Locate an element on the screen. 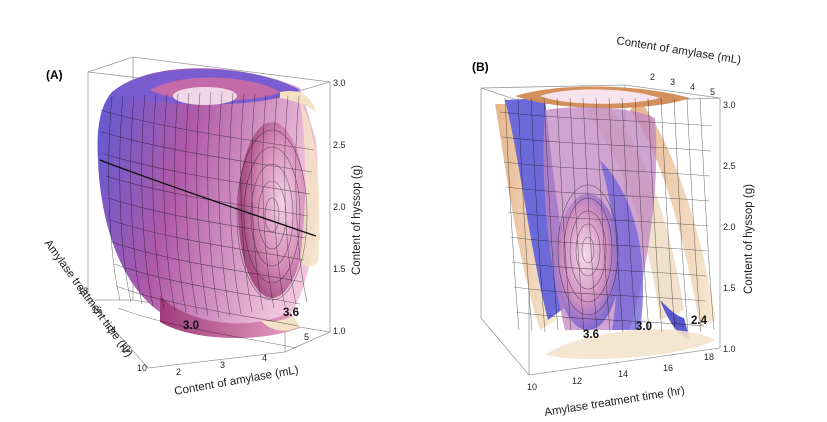 The image size is (827, 422). panel-a-contour-label: 3.6 is located at coordinates (291, 313).